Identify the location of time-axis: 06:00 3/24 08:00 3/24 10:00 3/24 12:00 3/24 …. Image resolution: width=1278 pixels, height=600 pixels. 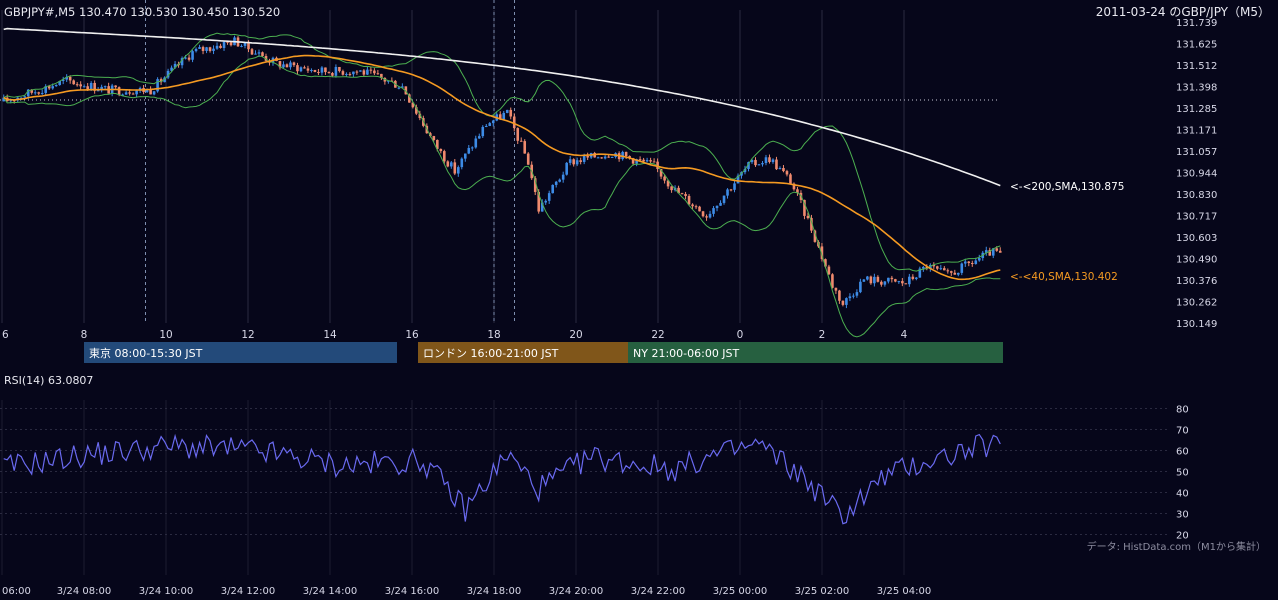
(466, 591).